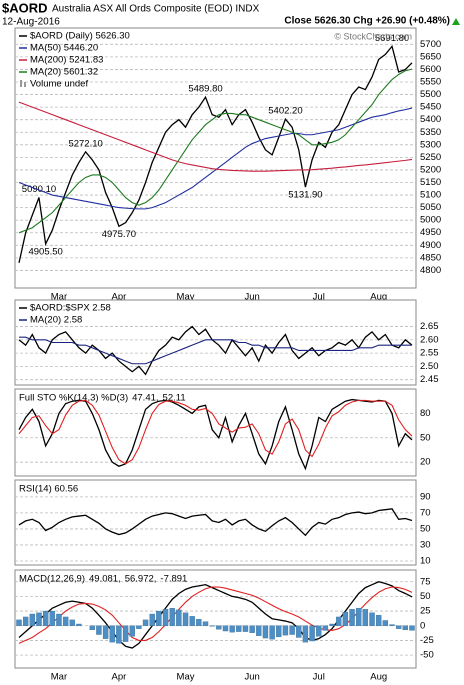 Image resolution: width=464 pixels, height=685 pixels. What do you see at coordinates (66, 60) in the screenshot?
I see `legend-label: MA(200) 5241.83` at bounding box center [66, 60].